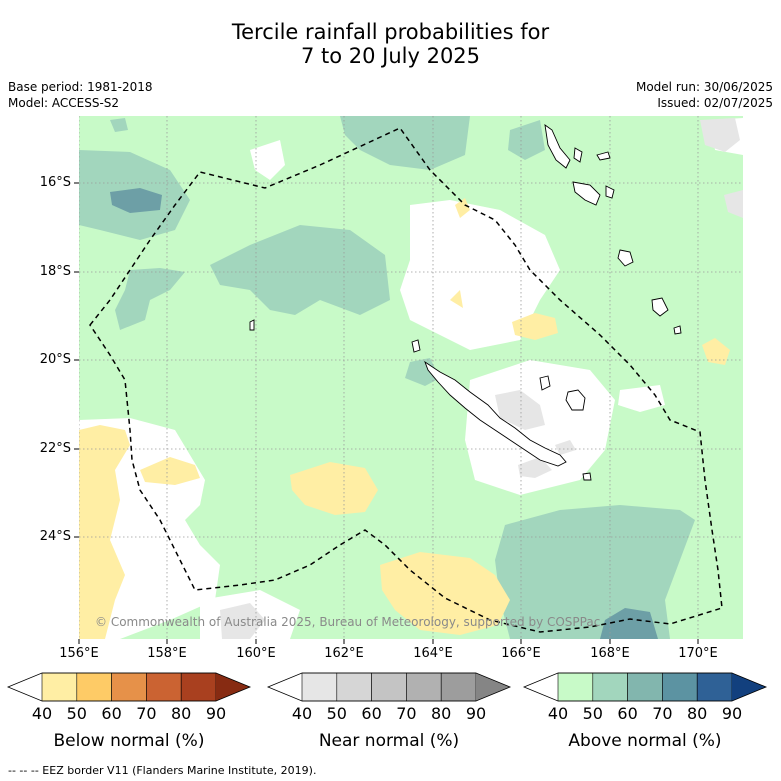  Describe the element at coordinates (111, 713) in the screenshot. I see `colorbar-below-tick-label: 60` at that location.